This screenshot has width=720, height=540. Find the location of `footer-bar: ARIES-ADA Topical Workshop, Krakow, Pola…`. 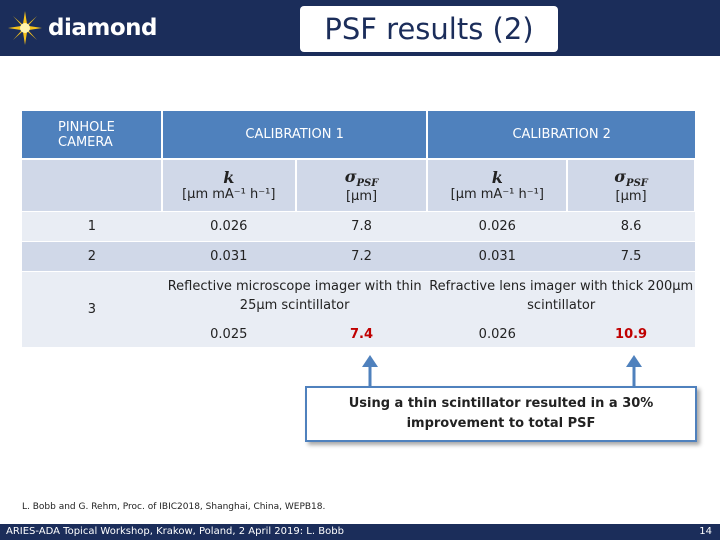

footer-bar: ARIES-ADA Topical Workshop, Krakow, Pola… is located at coordinates (360, 532).